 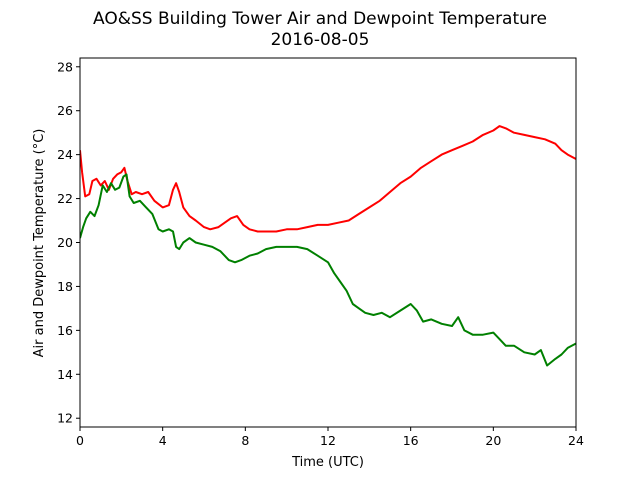 I want to click on y-tick-label: 12, so click(x=65, y=418).